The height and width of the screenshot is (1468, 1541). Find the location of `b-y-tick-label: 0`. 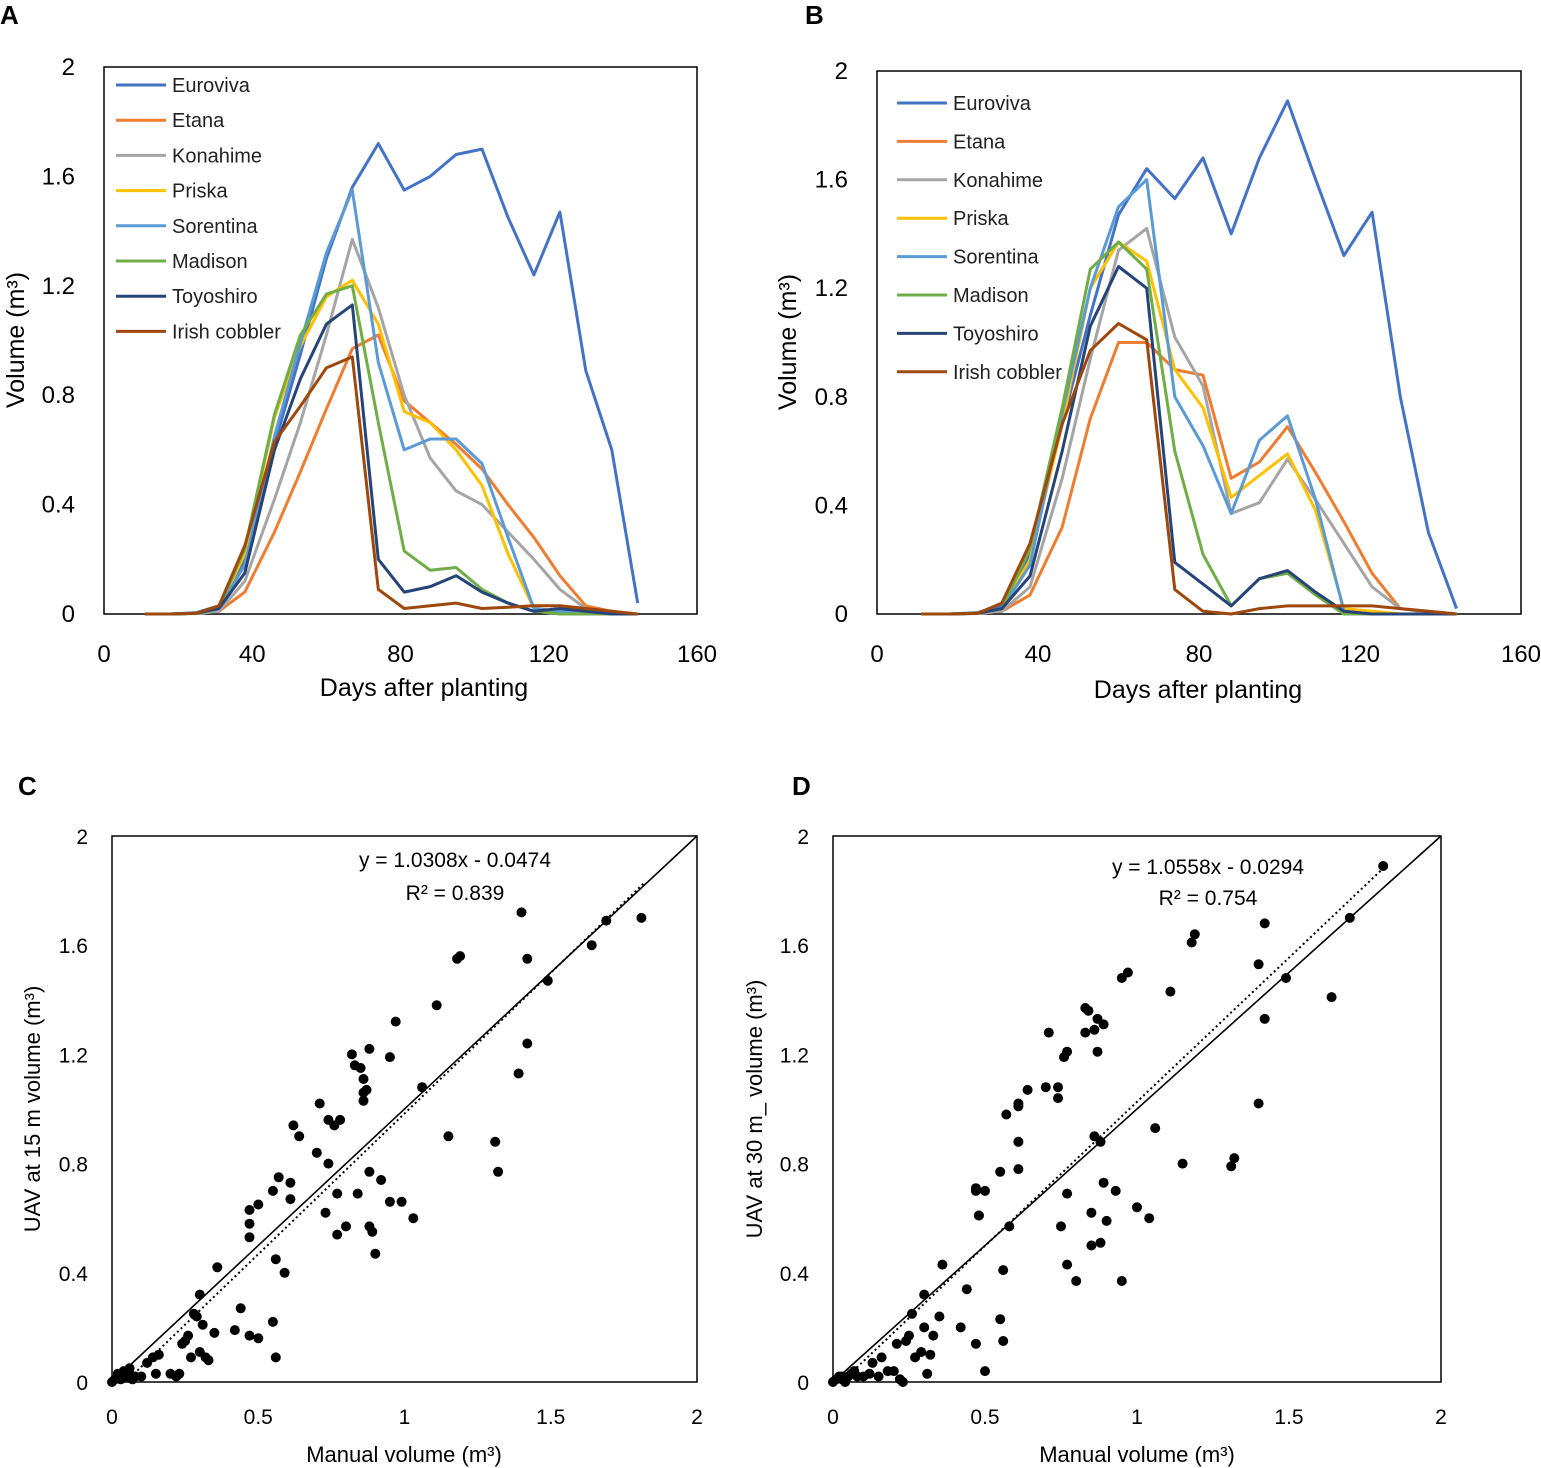

b-y-tick-label: 0 is located at coordinates (841, 614).